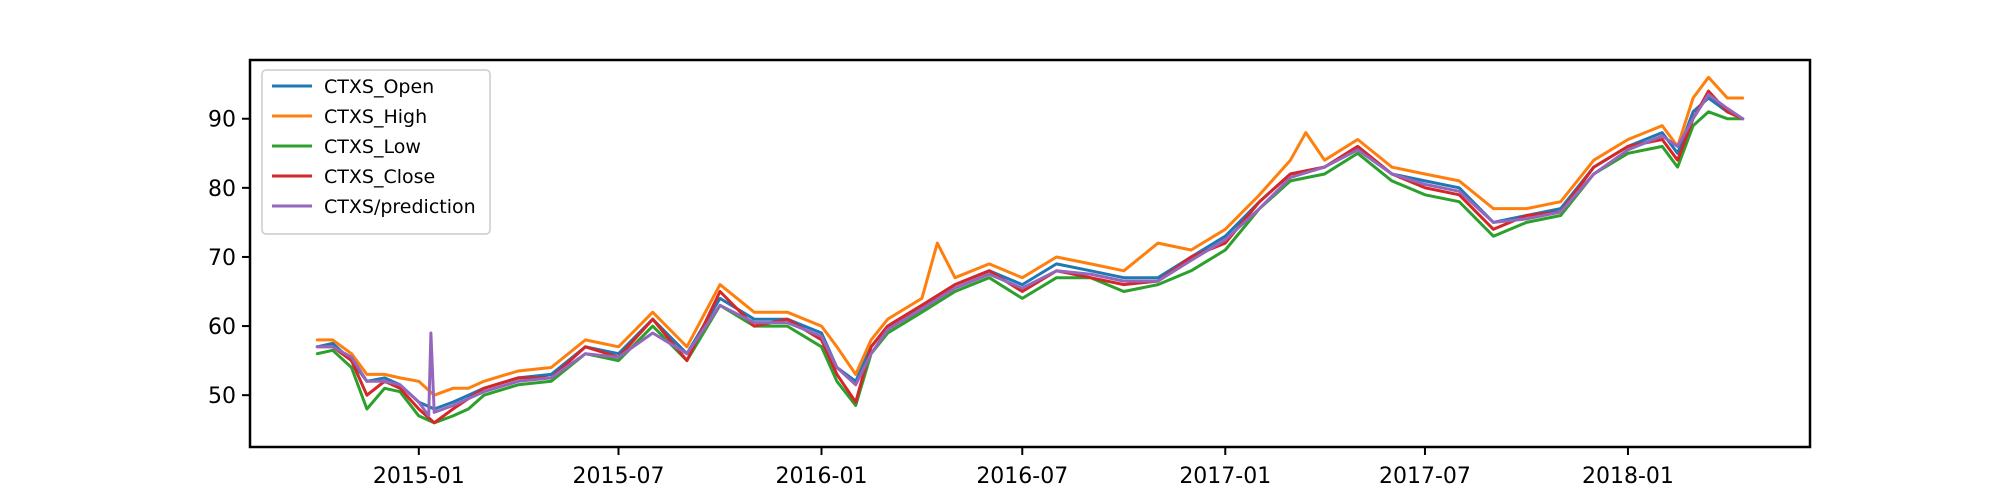  I want to click on y-tick-label: 50, so click(222, 396).